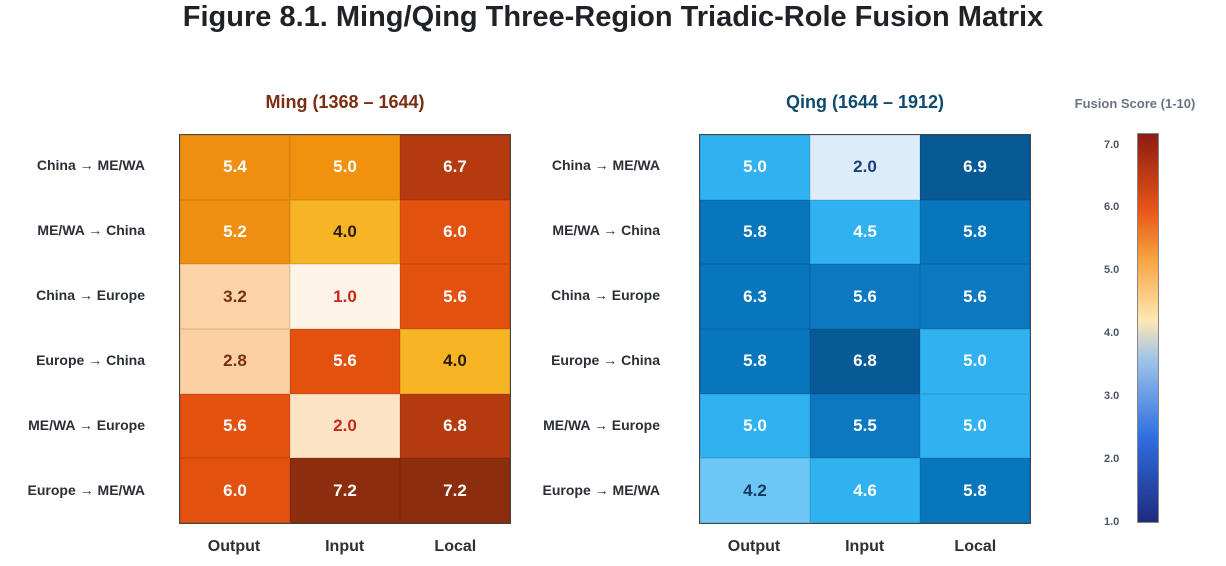 This screenshot has height=566, width=1226. What do you see at coordinates (345, 102) in the screenshot?
I see `panel-title: Ming (1368 – 1644)` at bounding box center [345, 102].